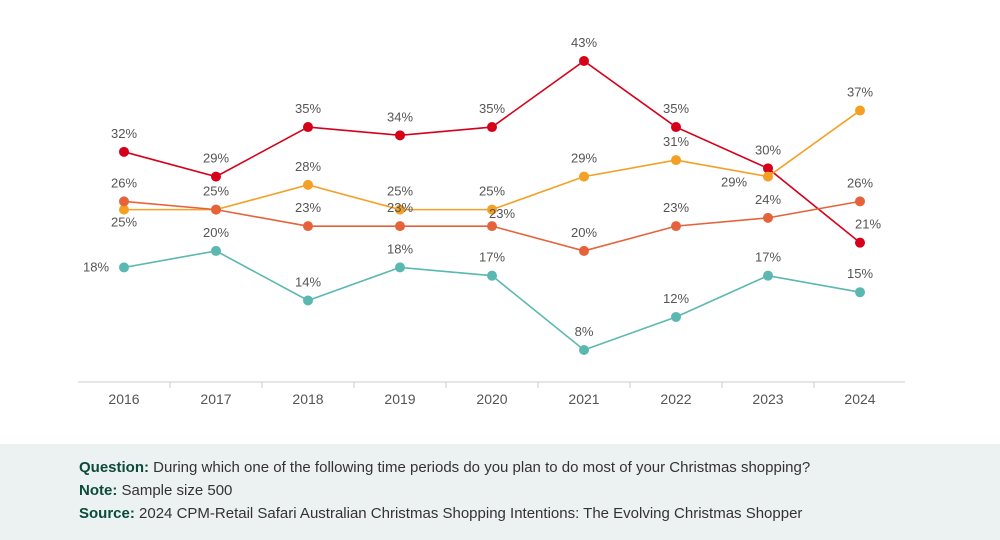 This screenshot has width=1000, height=540. Describe the element at coordinates (107, 513) in the screenshot. I see `source-label: Source:` at that location.